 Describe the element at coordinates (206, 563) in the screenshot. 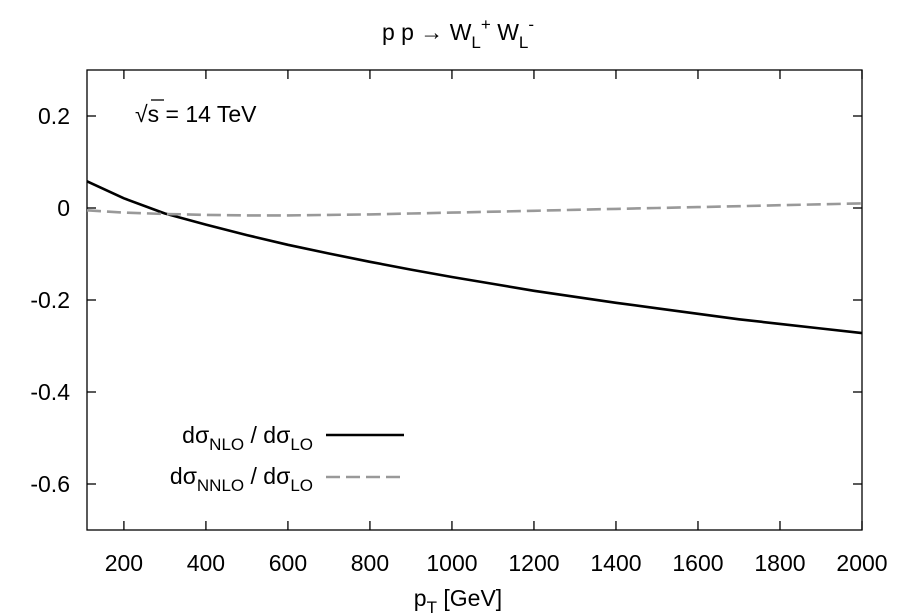

I see `x-tick-label: 400` at that location.